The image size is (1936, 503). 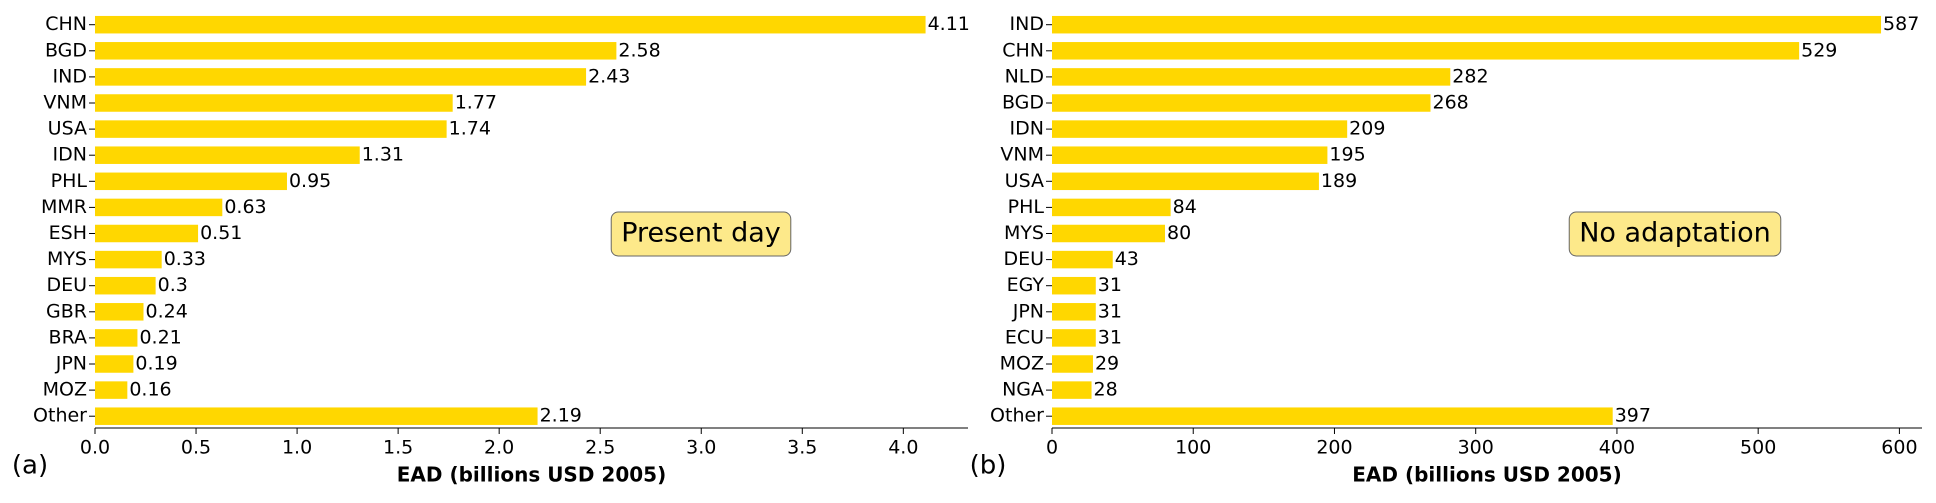 What do you see at coordinates (70, 76) in the screenshot?
I see `y-tick-label: IND` at bounding box center [70, 76].